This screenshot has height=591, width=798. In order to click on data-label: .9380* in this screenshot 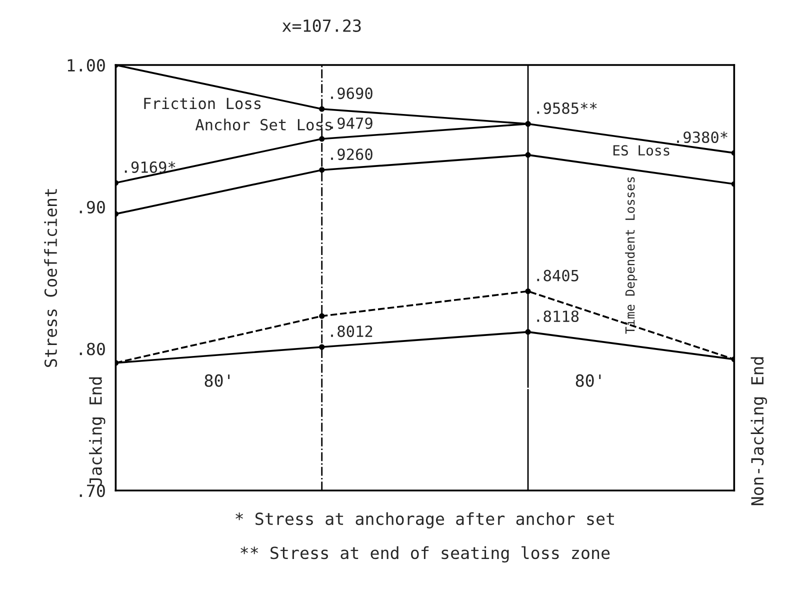, I will do `click(702, 137)`.